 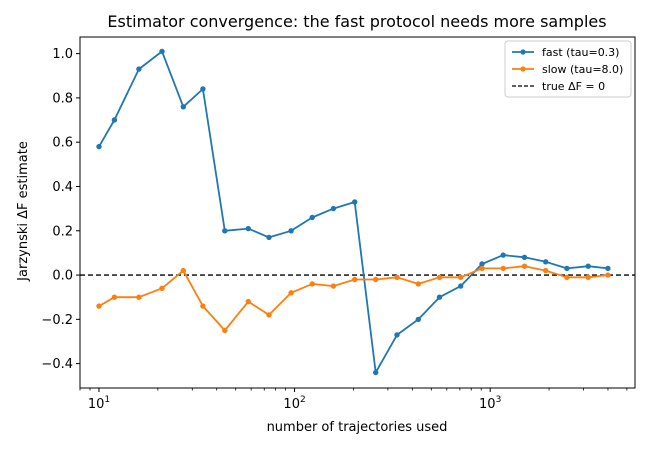 I want to click on x-tick-label-0: 10¹, so click(x=99, y=403).